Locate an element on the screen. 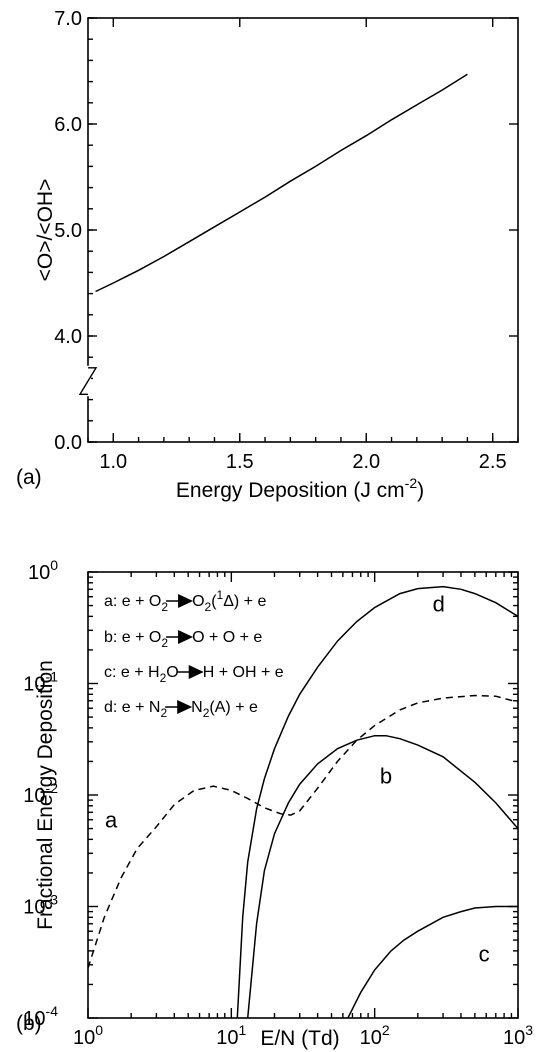 The width and height of the screenshot is (541, 1052). panel-b-series-b-label: b is located at coordinates (386, 775).